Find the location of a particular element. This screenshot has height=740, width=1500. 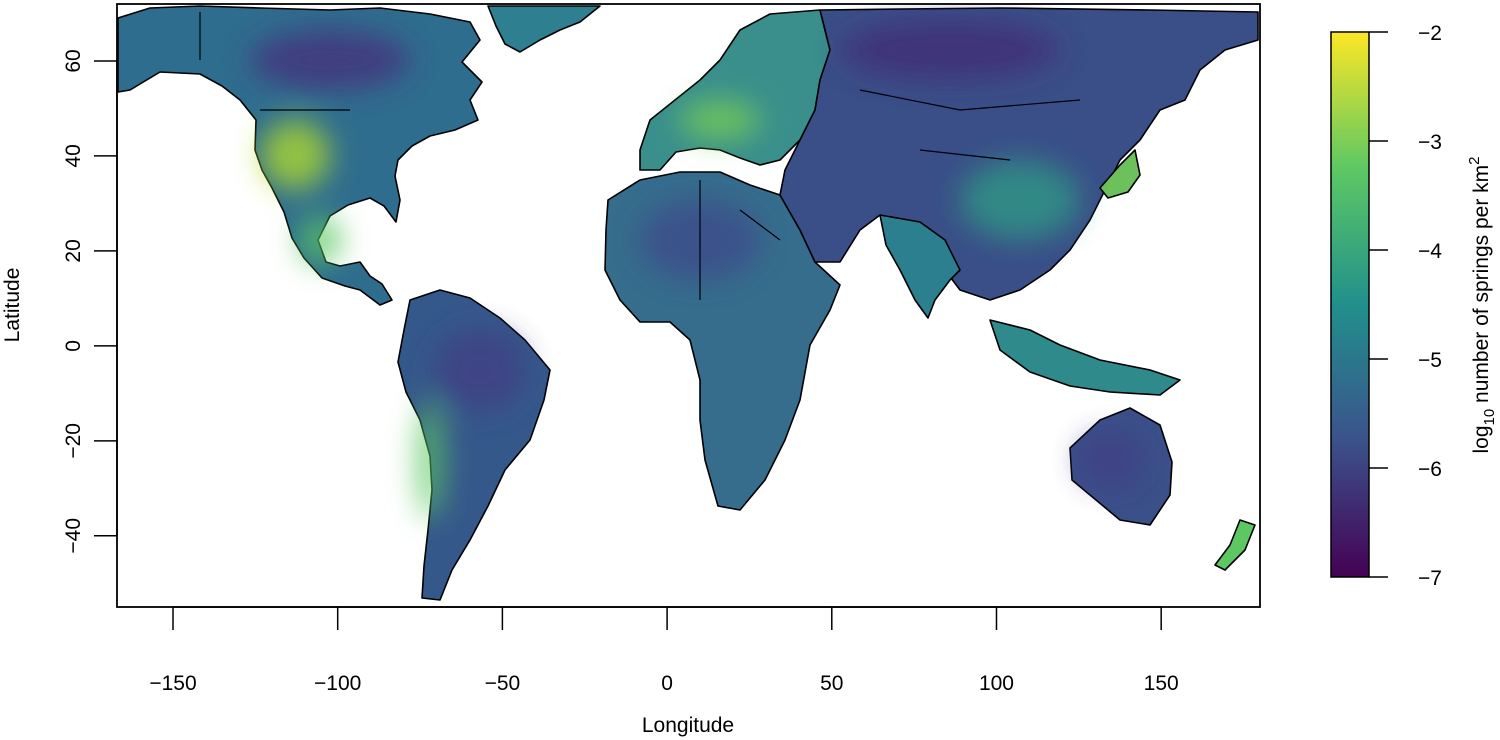

colorbar-tick-label: −6 is located at coordinates (1430, 469).